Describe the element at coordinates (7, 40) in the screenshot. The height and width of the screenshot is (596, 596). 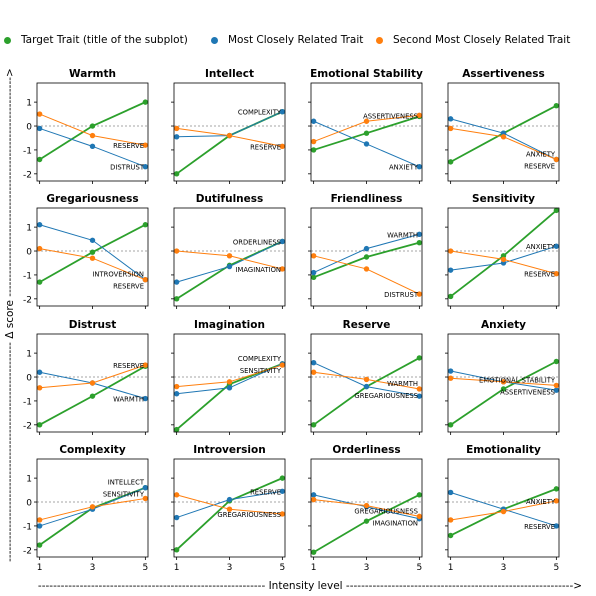
I see `legend-dot-target` at that location.